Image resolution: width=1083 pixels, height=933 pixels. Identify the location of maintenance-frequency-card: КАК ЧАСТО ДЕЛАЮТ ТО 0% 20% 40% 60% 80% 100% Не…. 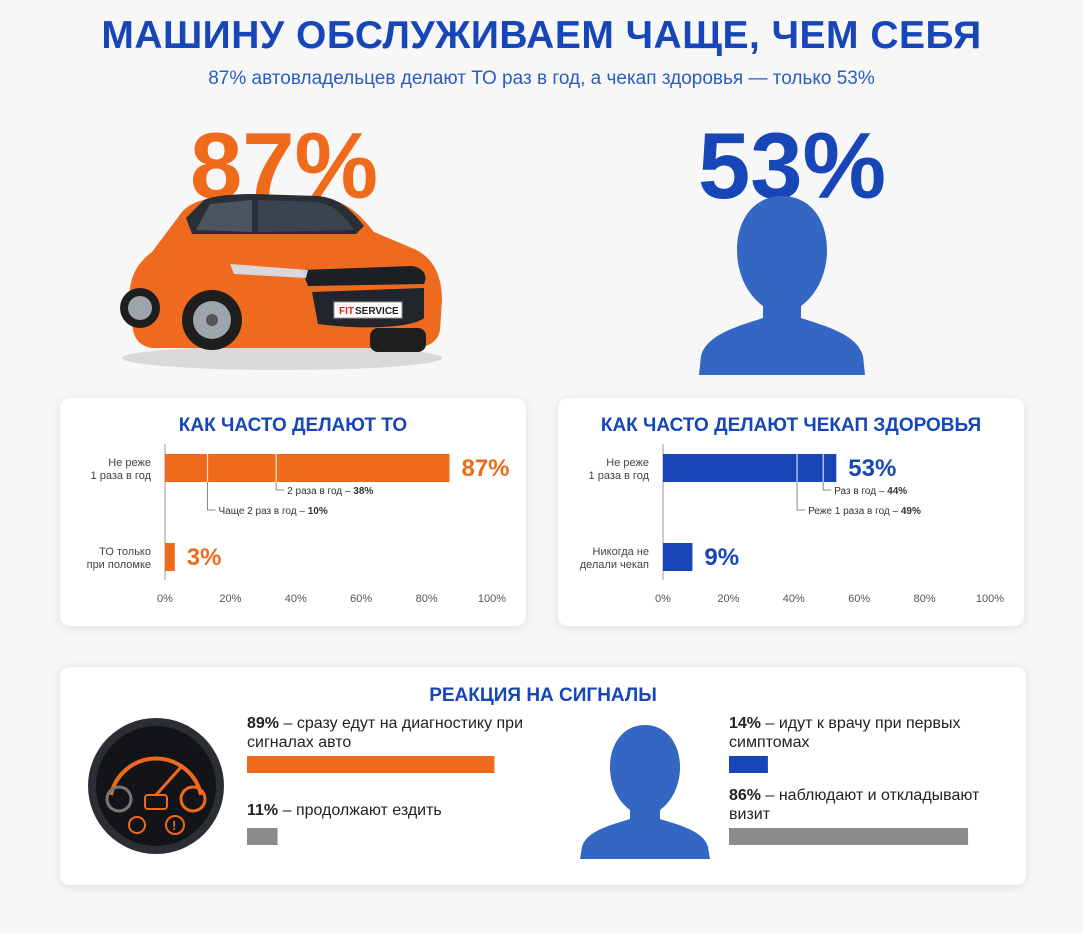
(293, 512).